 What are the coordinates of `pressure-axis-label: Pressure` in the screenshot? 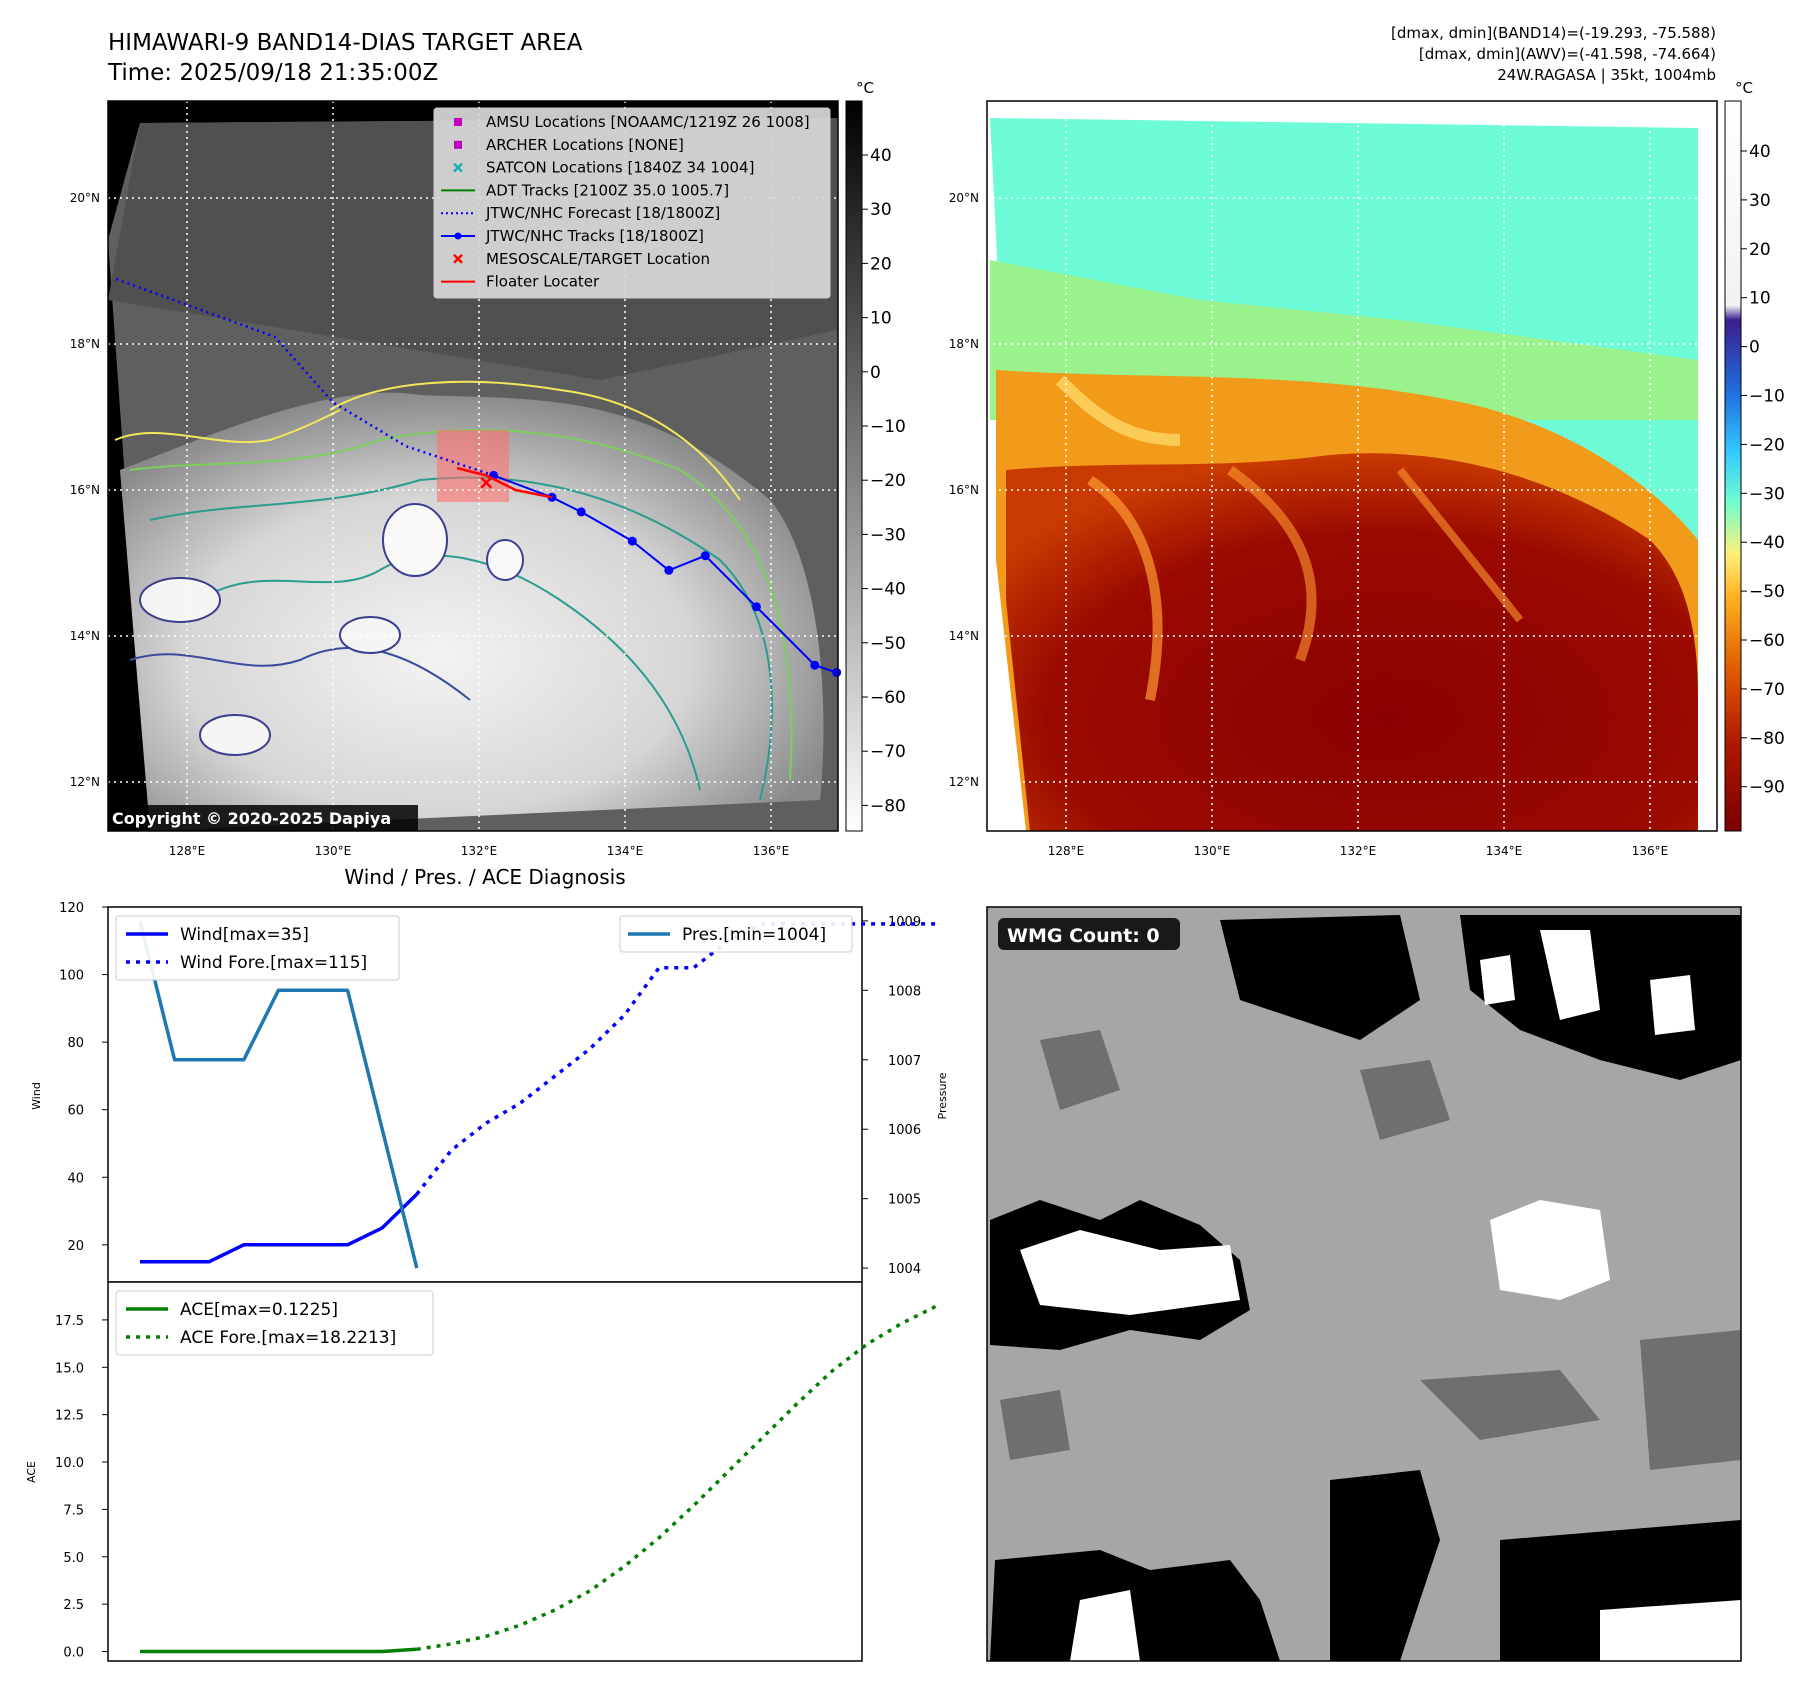 It's located at (942, 1095).